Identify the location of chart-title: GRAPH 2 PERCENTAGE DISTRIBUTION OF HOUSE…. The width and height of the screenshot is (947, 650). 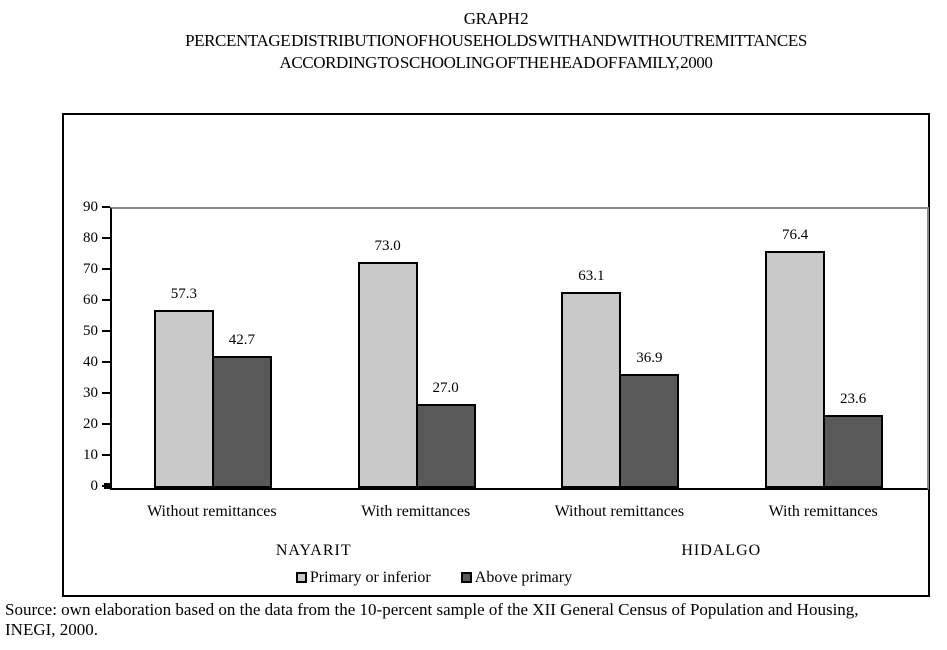
(496, 41).